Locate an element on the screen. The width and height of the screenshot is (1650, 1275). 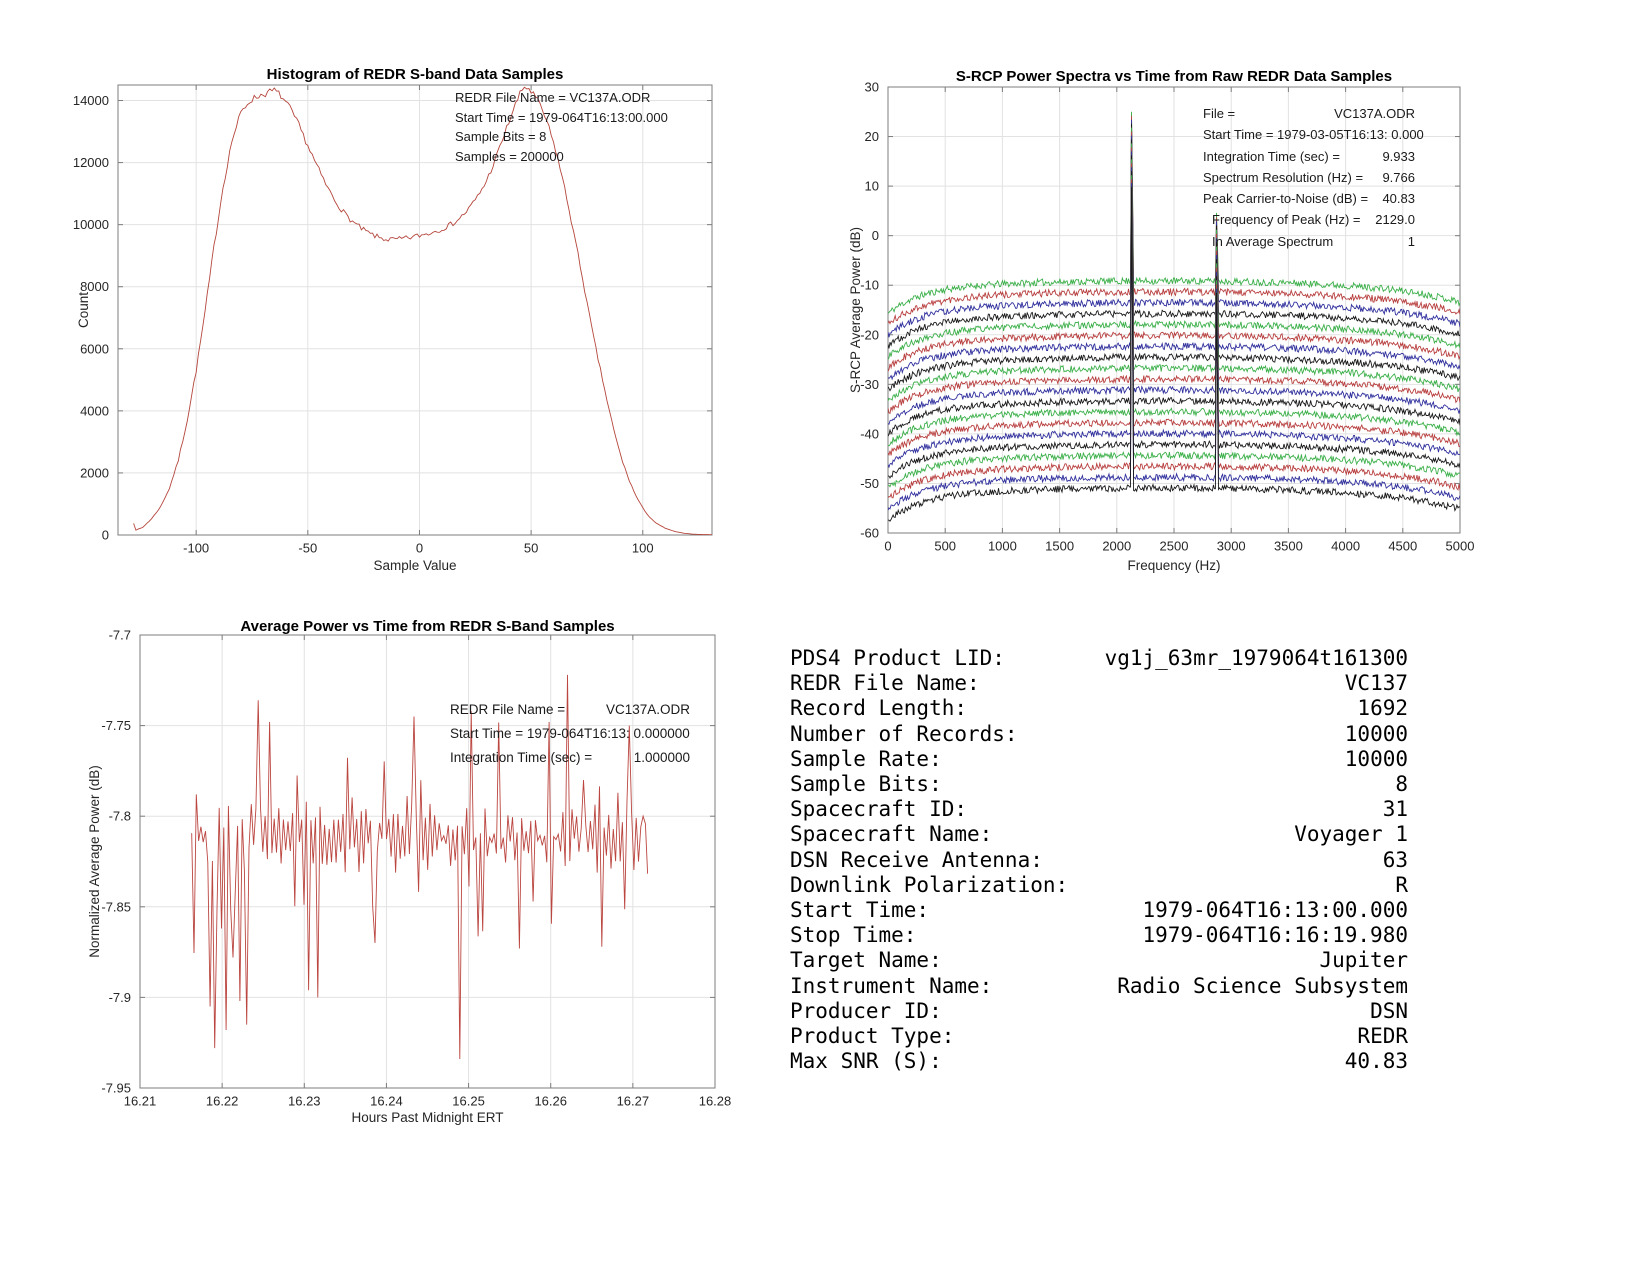
metadata-row: Spacecraft ID: 31 is located at coordinates (1099, 809).